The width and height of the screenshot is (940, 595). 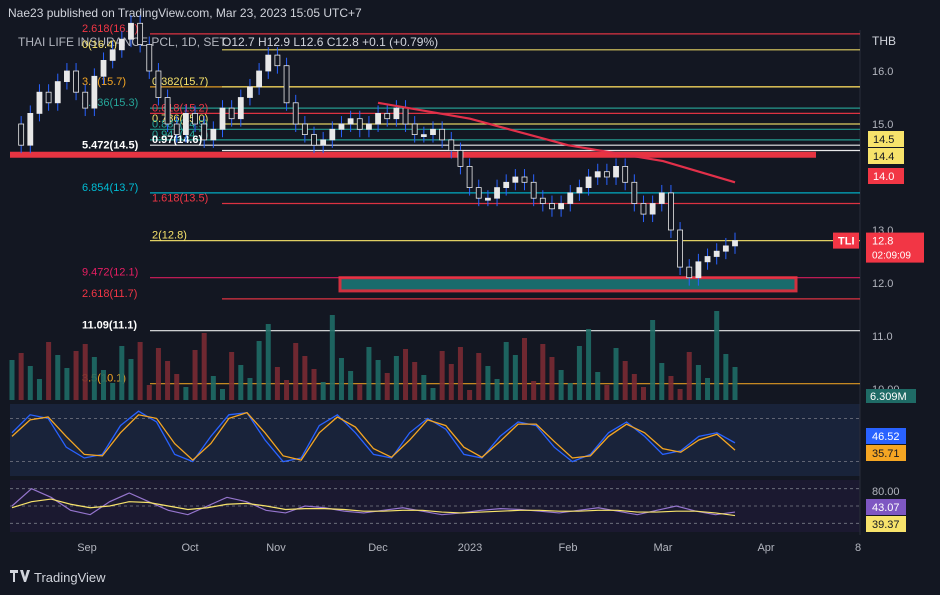 I want to click on brand-name: TradingView, so click(x=70, y=577).